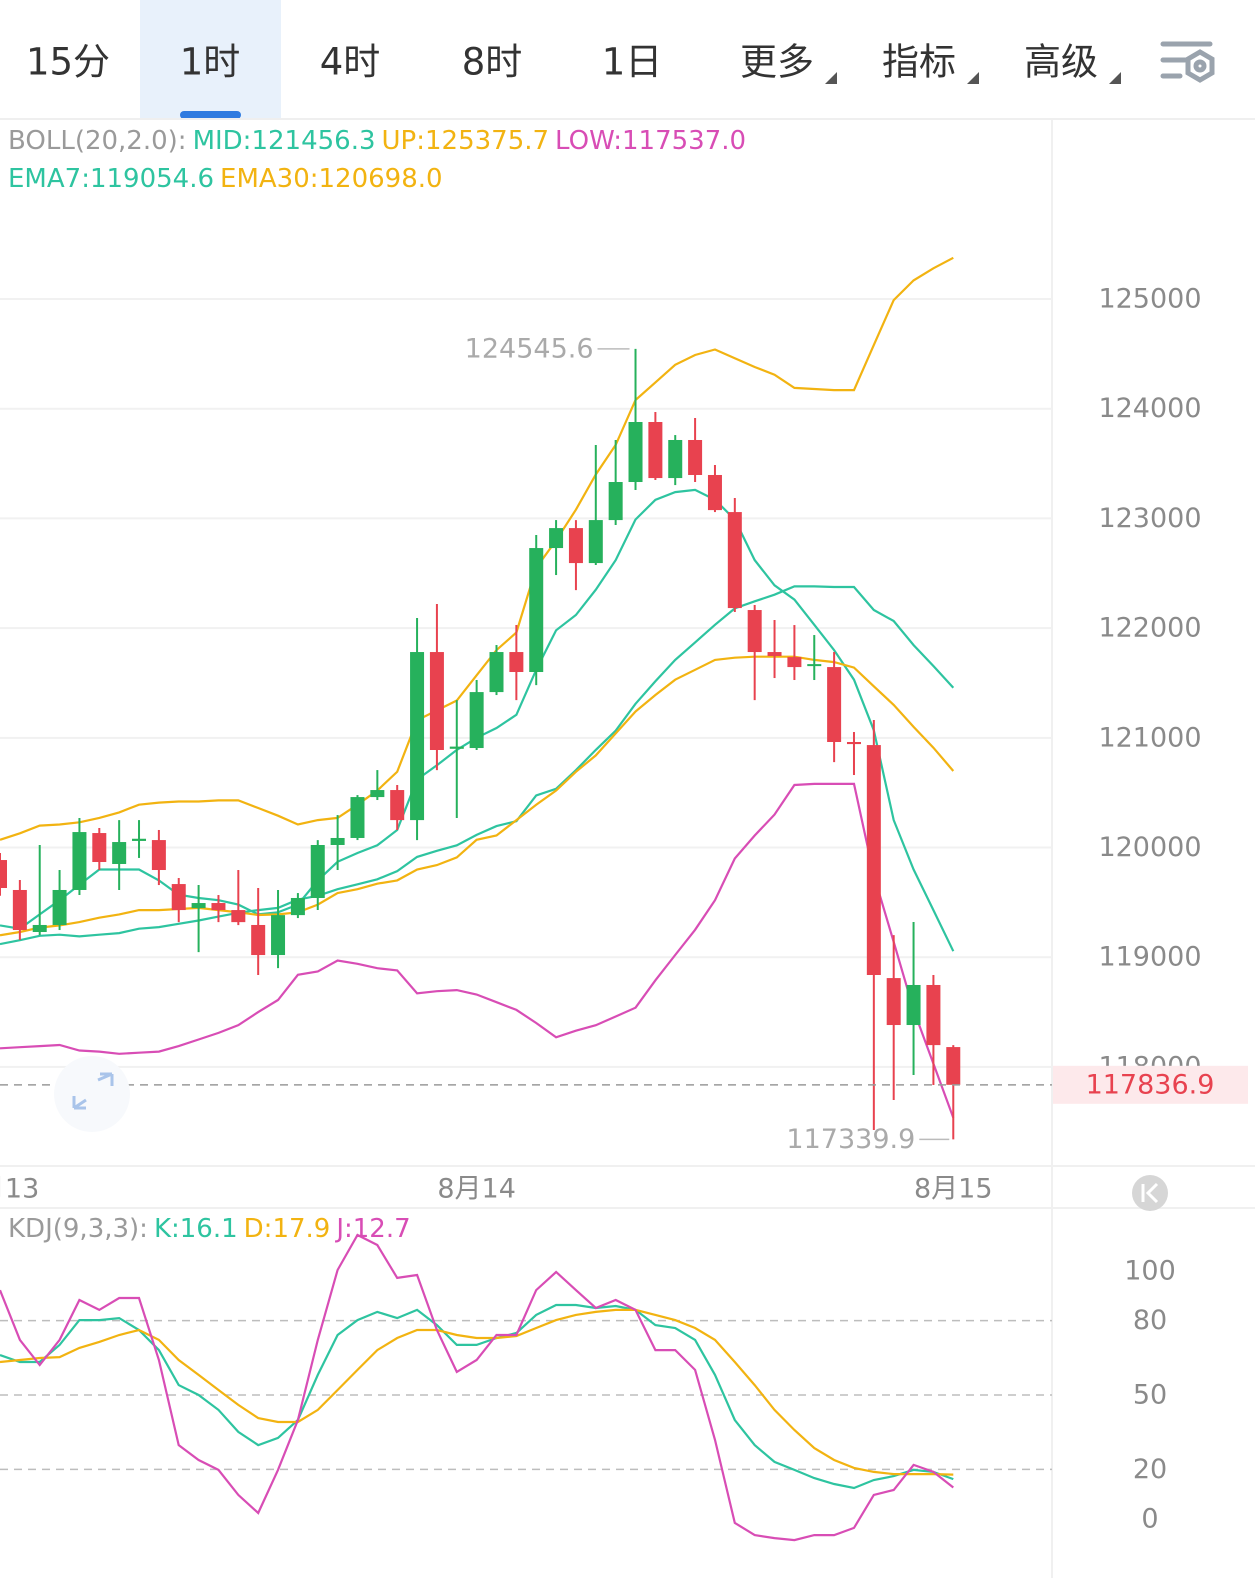 The image size is (1255, 1578). Describe the element at coordinates (930, 63) in the screenshot. I see `tab: 指标` at that location.